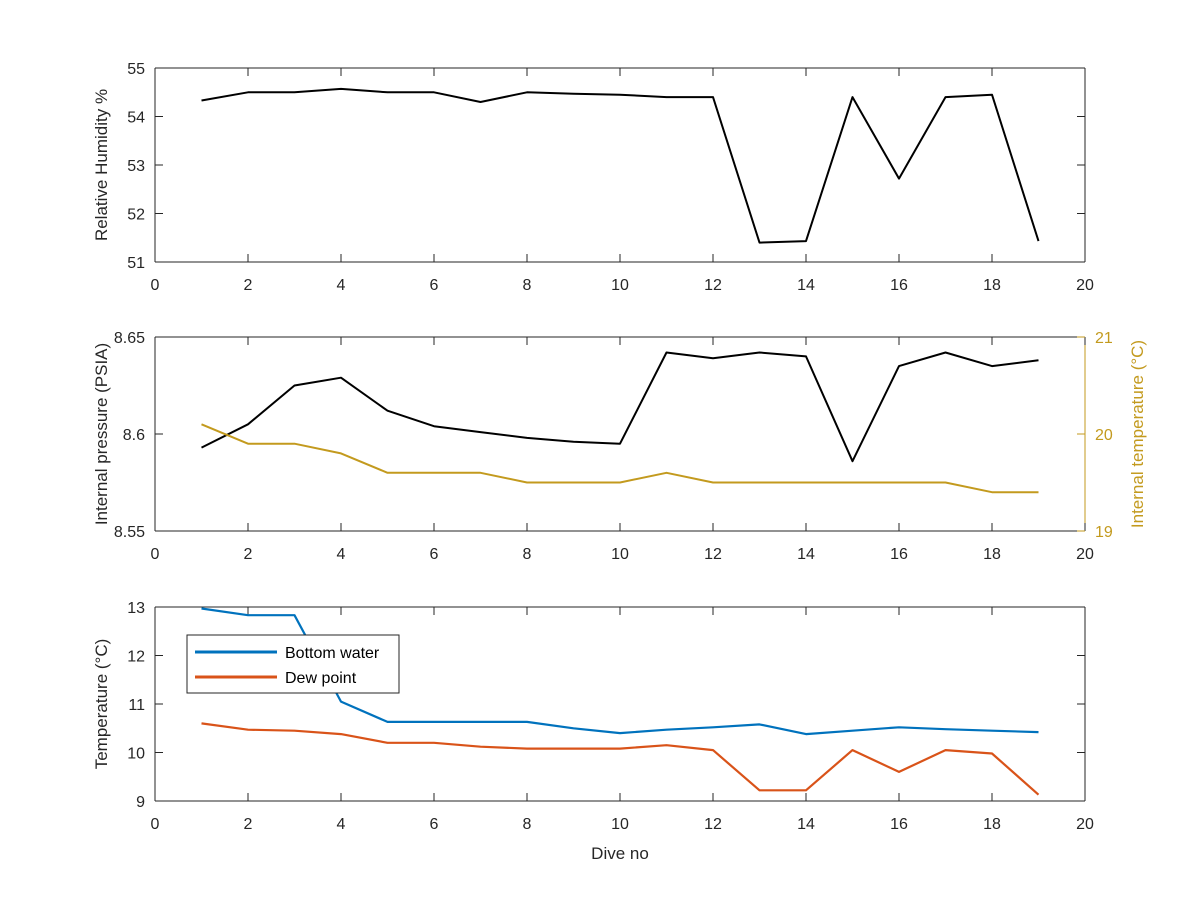  I want to click on y-tick-label: 9, so click(140, 802).